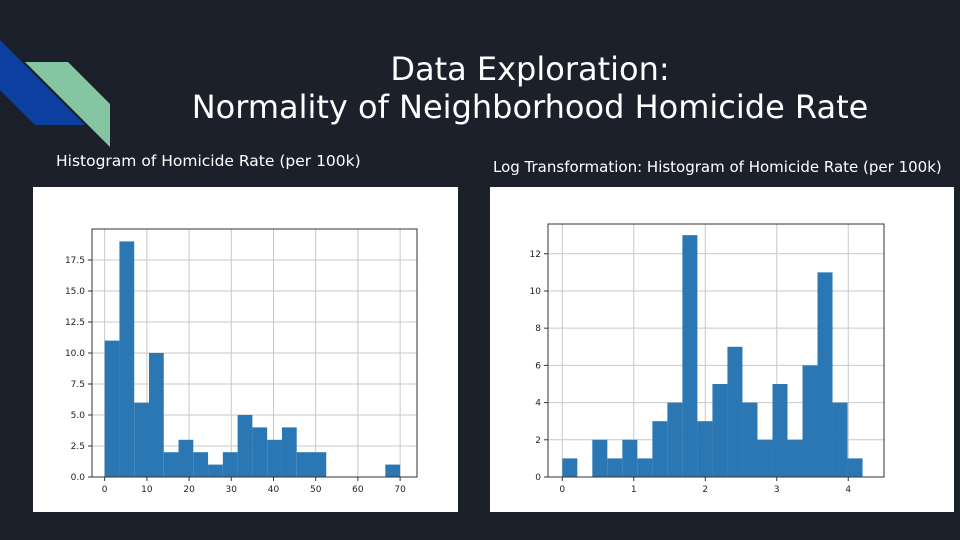  I want to click on right-hist-xtick-label: 3, so click(777, 490).